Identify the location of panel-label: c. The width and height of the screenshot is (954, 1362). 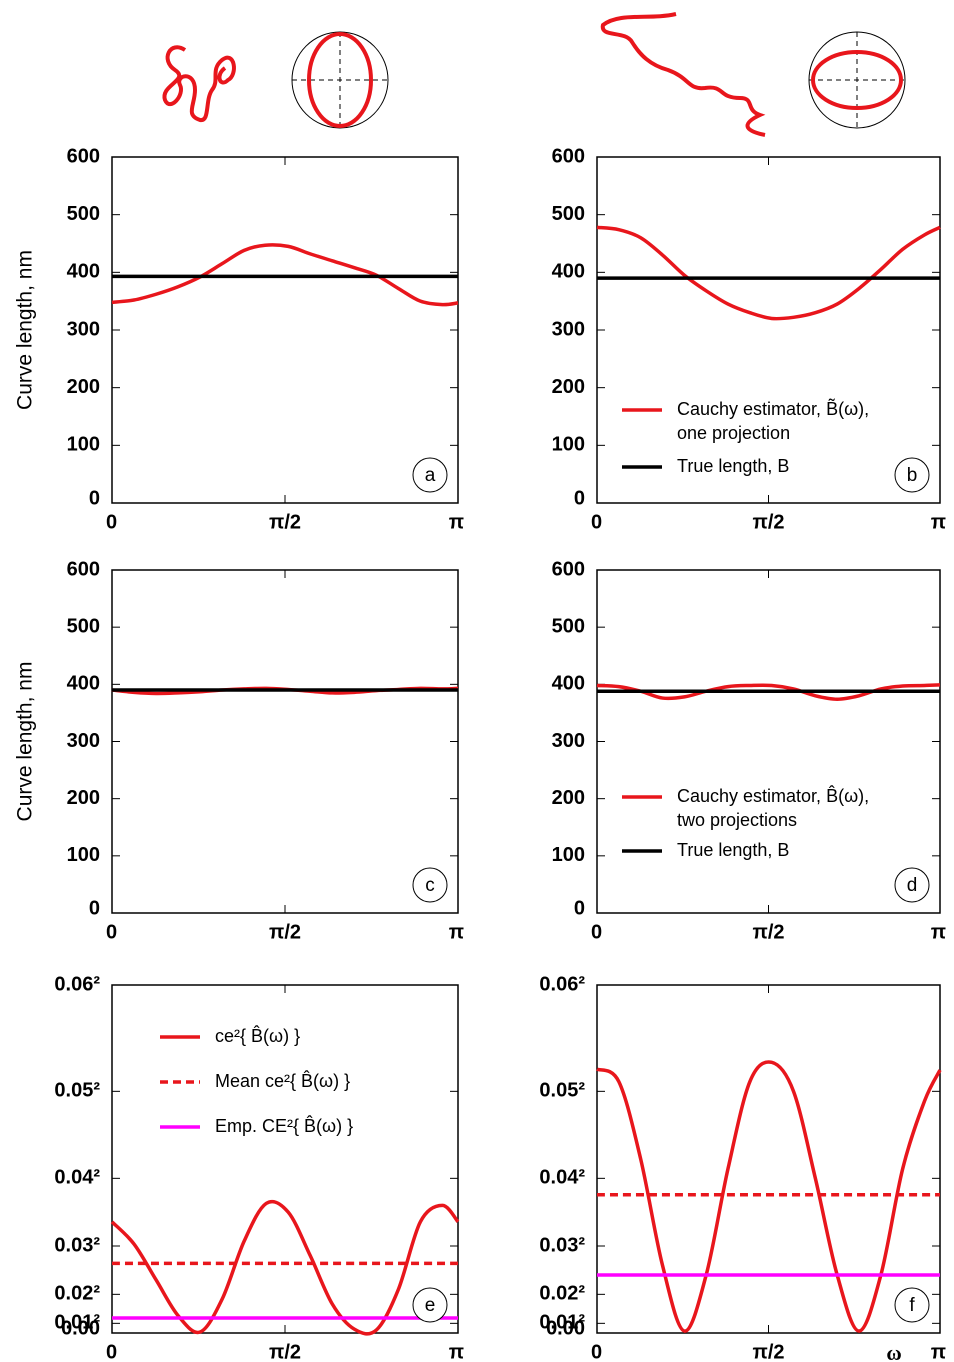
(430, 885).